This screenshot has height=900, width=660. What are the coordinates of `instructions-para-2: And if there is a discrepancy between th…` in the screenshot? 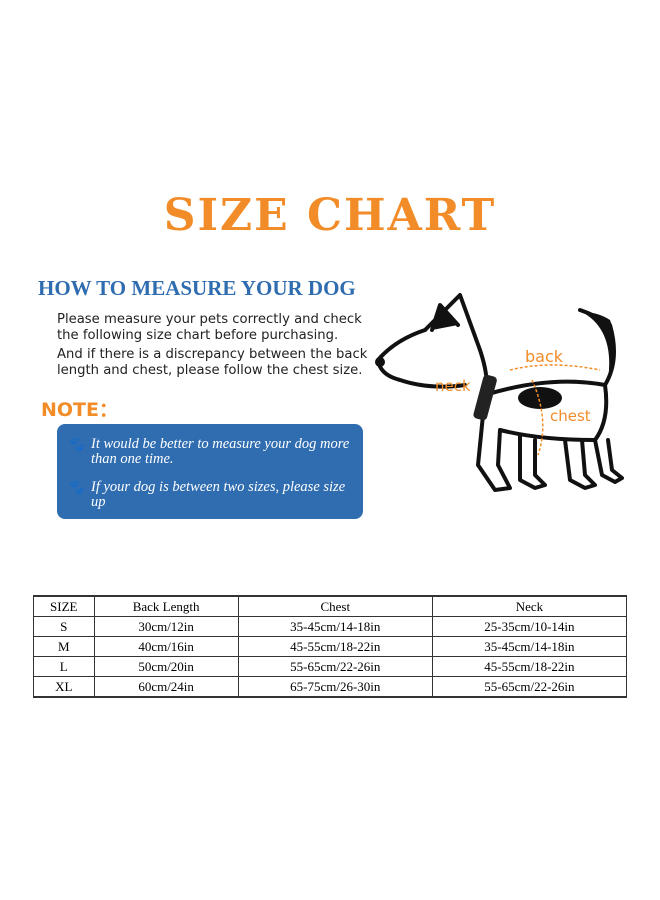 It's located at (212, 362).